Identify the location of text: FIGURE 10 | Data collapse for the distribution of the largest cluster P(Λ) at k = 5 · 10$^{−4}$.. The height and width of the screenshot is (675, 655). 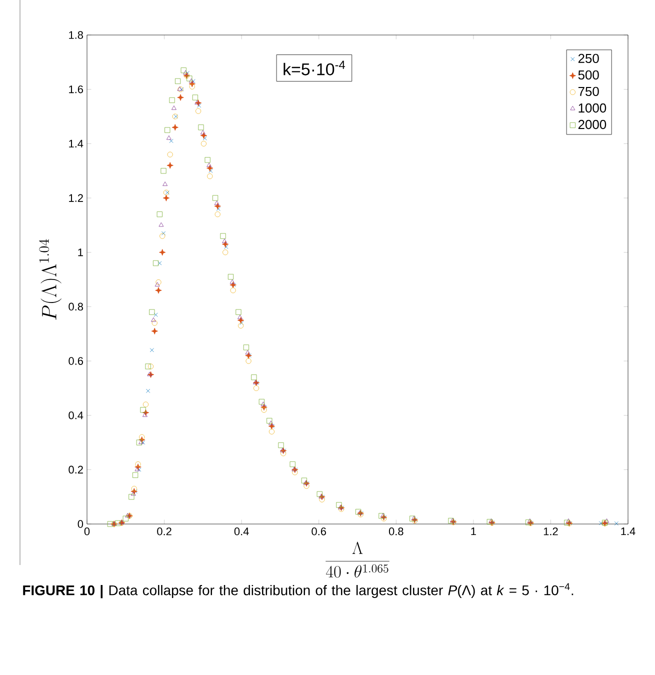
(298, 590).